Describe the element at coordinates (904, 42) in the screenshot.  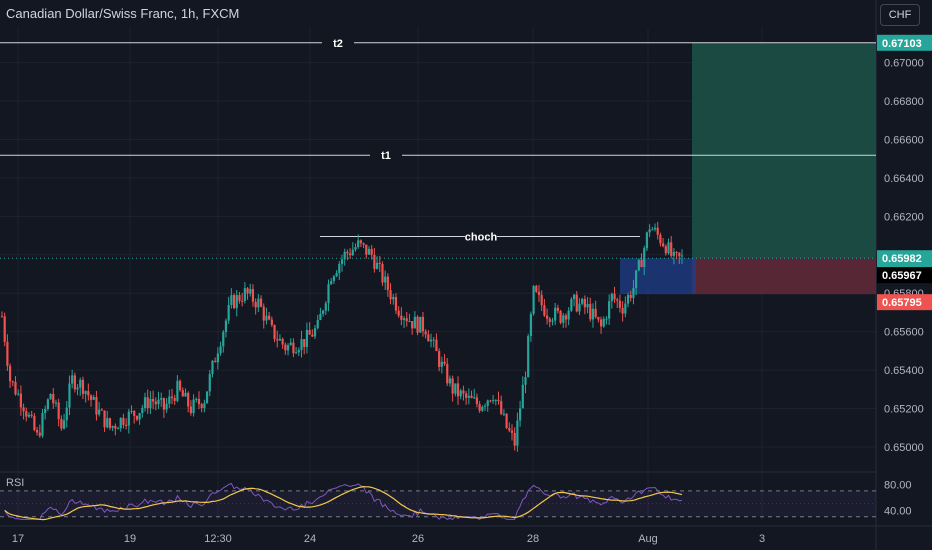
I see `target-price-tag-bg` at that location.